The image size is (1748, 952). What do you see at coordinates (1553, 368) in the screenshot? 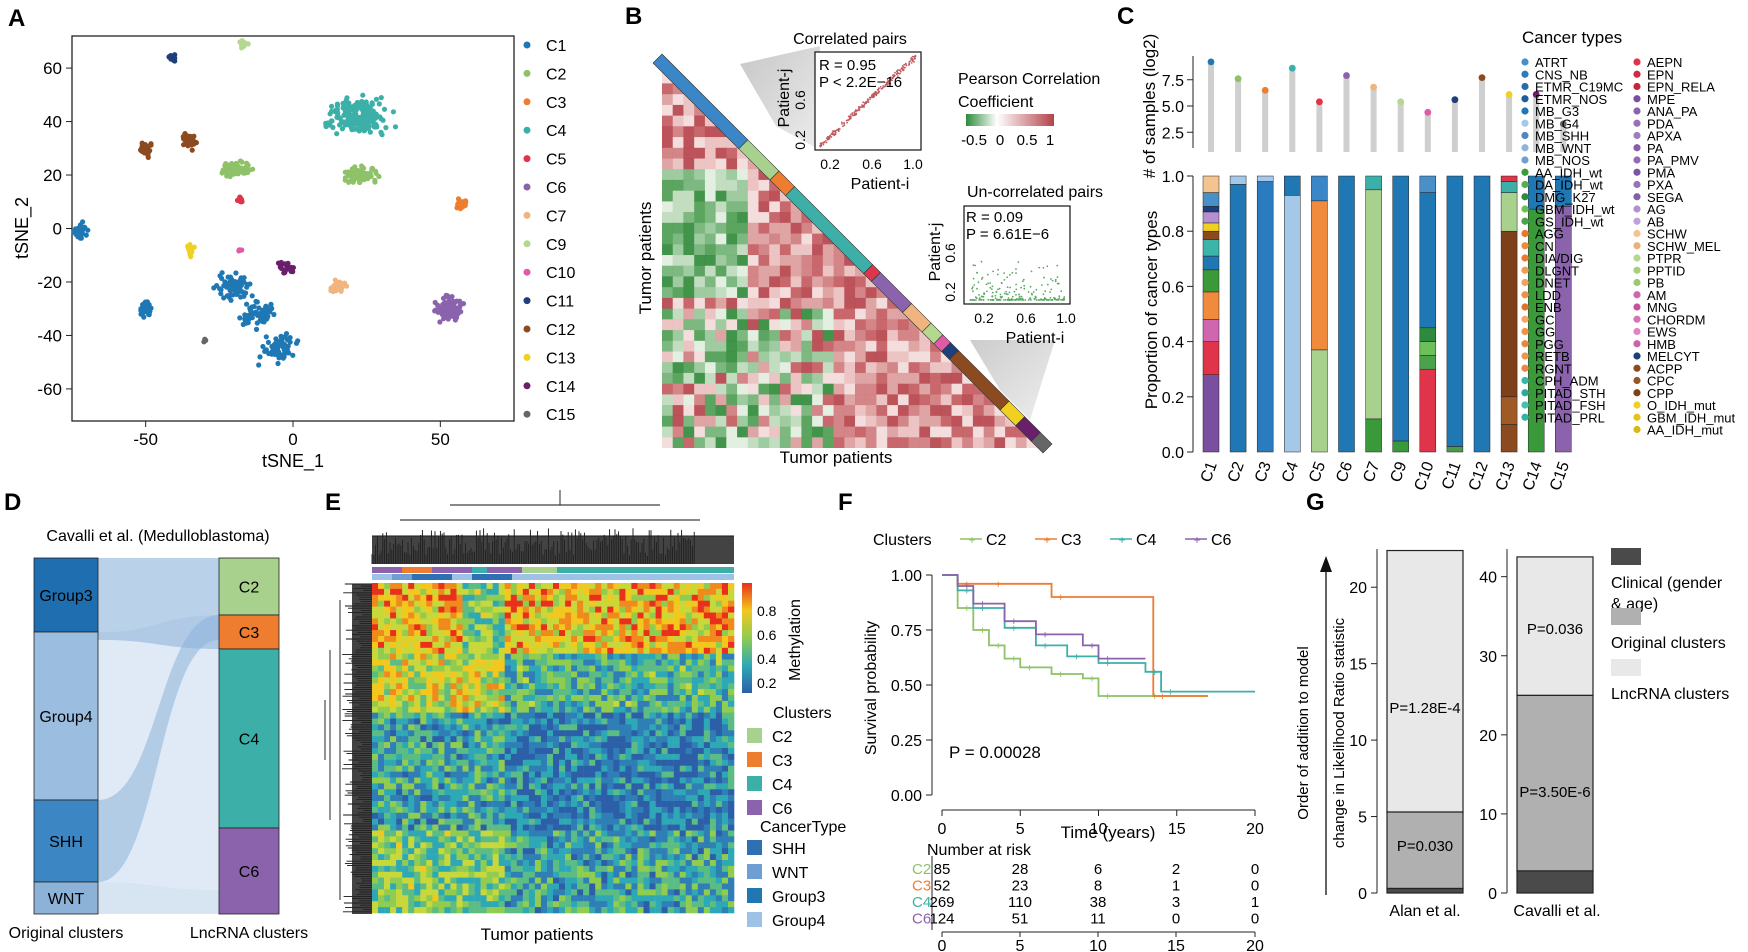
I see `cancer-legend-label: RGNT` at bounding box center [1553, 368].